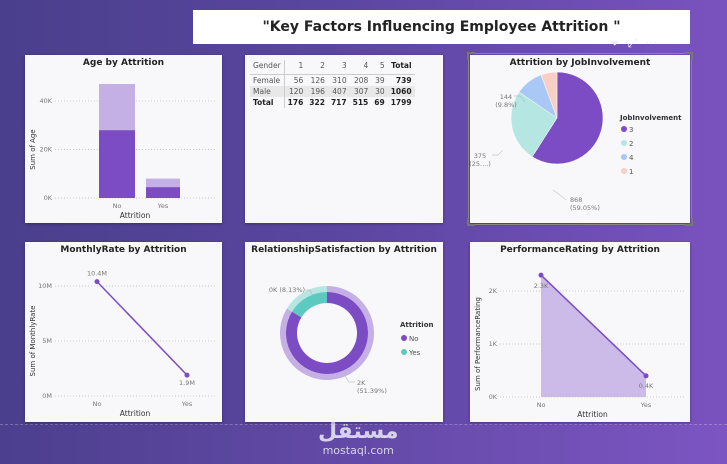  What do you see at coordinates (379, 67) in the screenshot?
I see `table-cell: 5` at bounding box center [379, 67].